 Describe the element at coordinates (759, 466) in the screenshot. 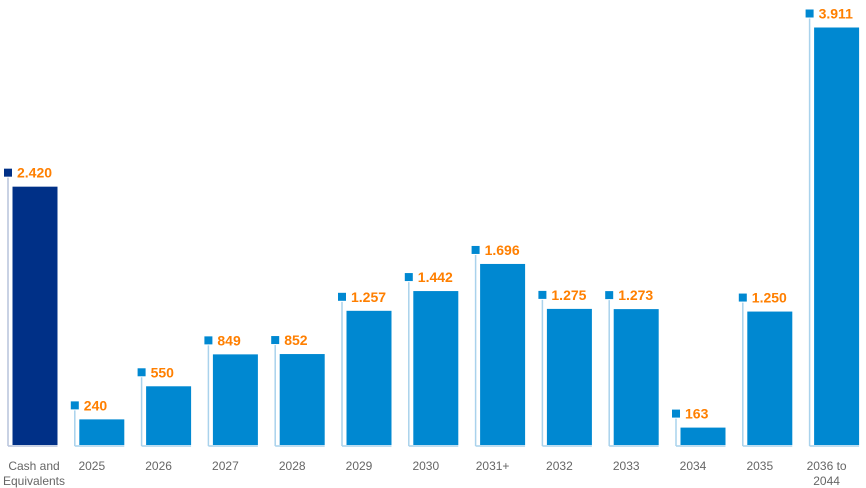

I see `category-label: 2035` at that location.